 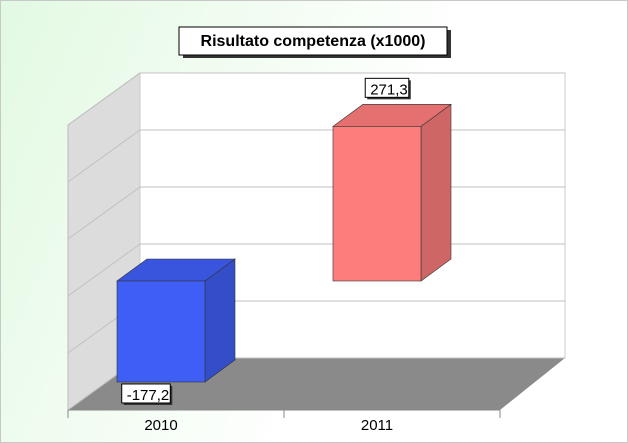 What do you see at coordinates (160, 425) in the screenshot?
I see `x-tick-label: 2010` at bounding box center [160, 425].